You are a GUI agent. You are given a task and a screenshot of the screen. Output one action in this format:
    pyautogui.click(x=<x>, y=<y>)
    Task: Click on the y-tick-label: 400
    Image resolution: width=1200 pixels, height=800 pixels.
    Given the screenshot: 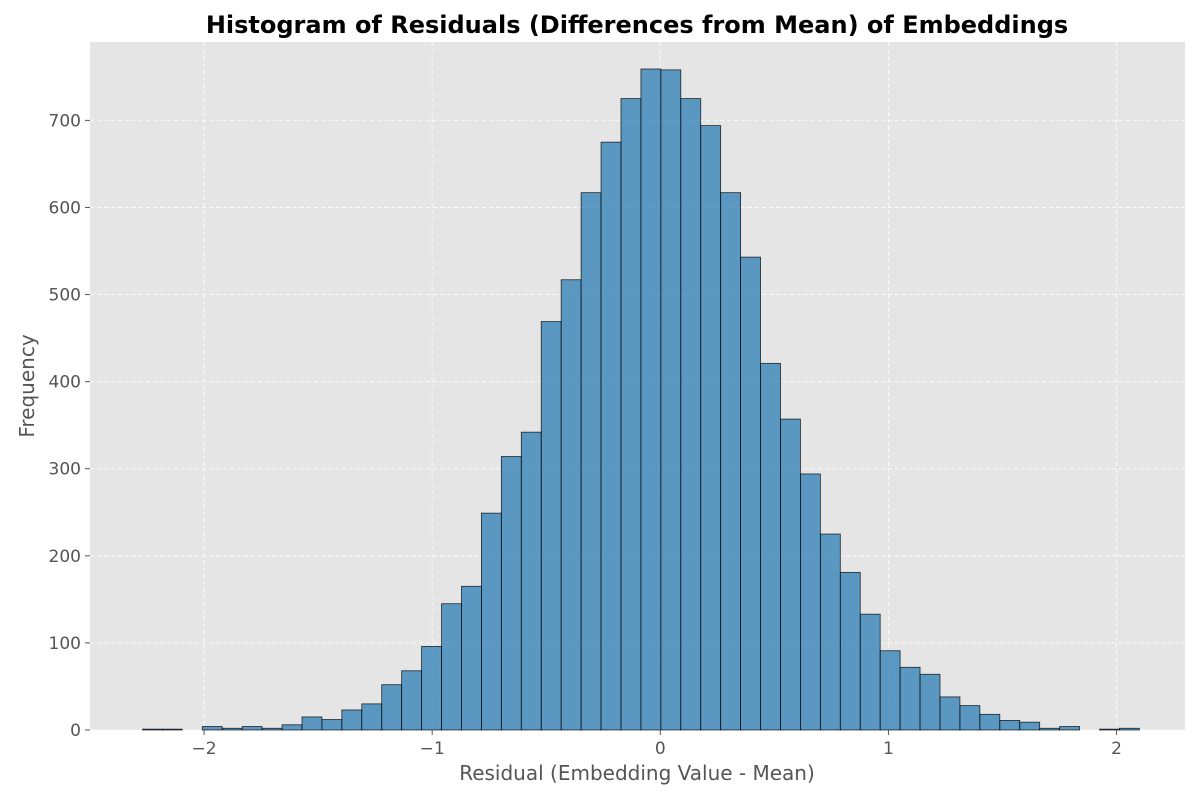 What is the action you would take?
    pyautogui.click(x=65, y=383)
    